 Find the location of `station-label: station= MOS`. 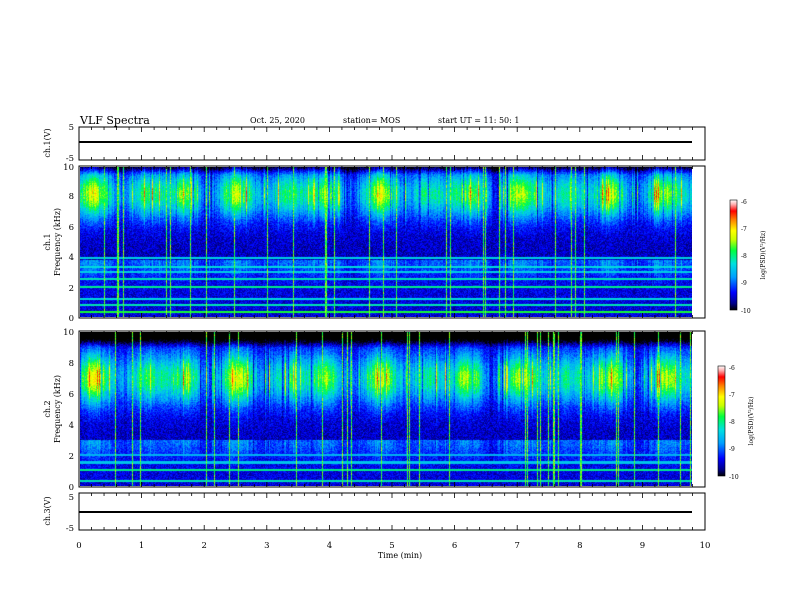

station-label: station= MOS is located at coordinates (371, 120).